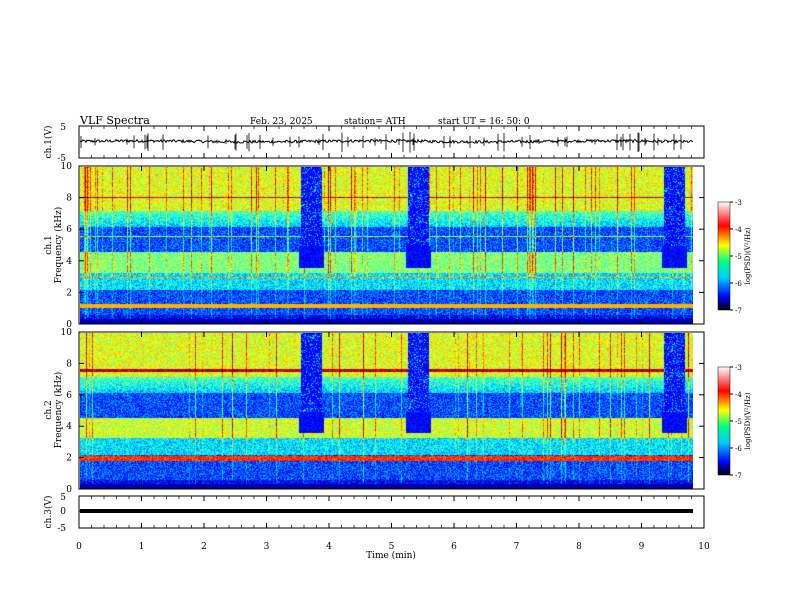  I want to click on x-tick-label: 1, so click(142, 547).